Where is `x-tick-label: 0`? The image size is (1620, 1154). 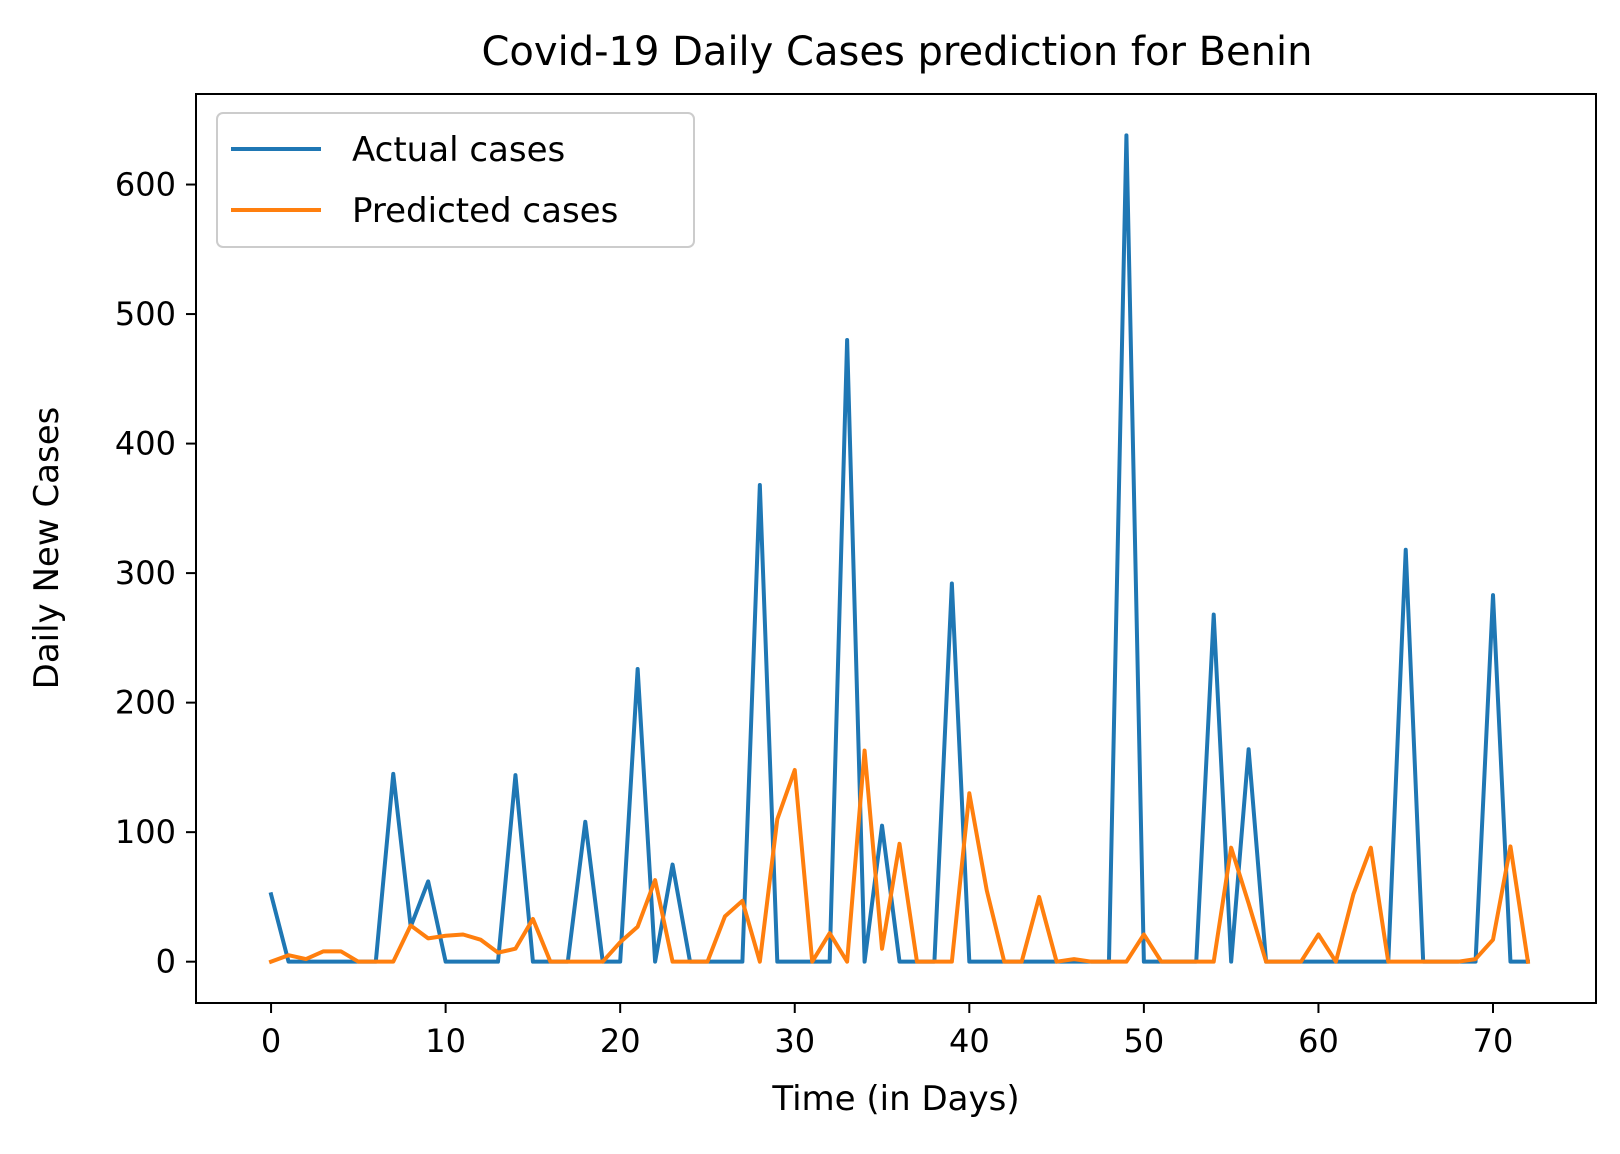
x-tick-label: 0 is located at coordinates (271, 1041).